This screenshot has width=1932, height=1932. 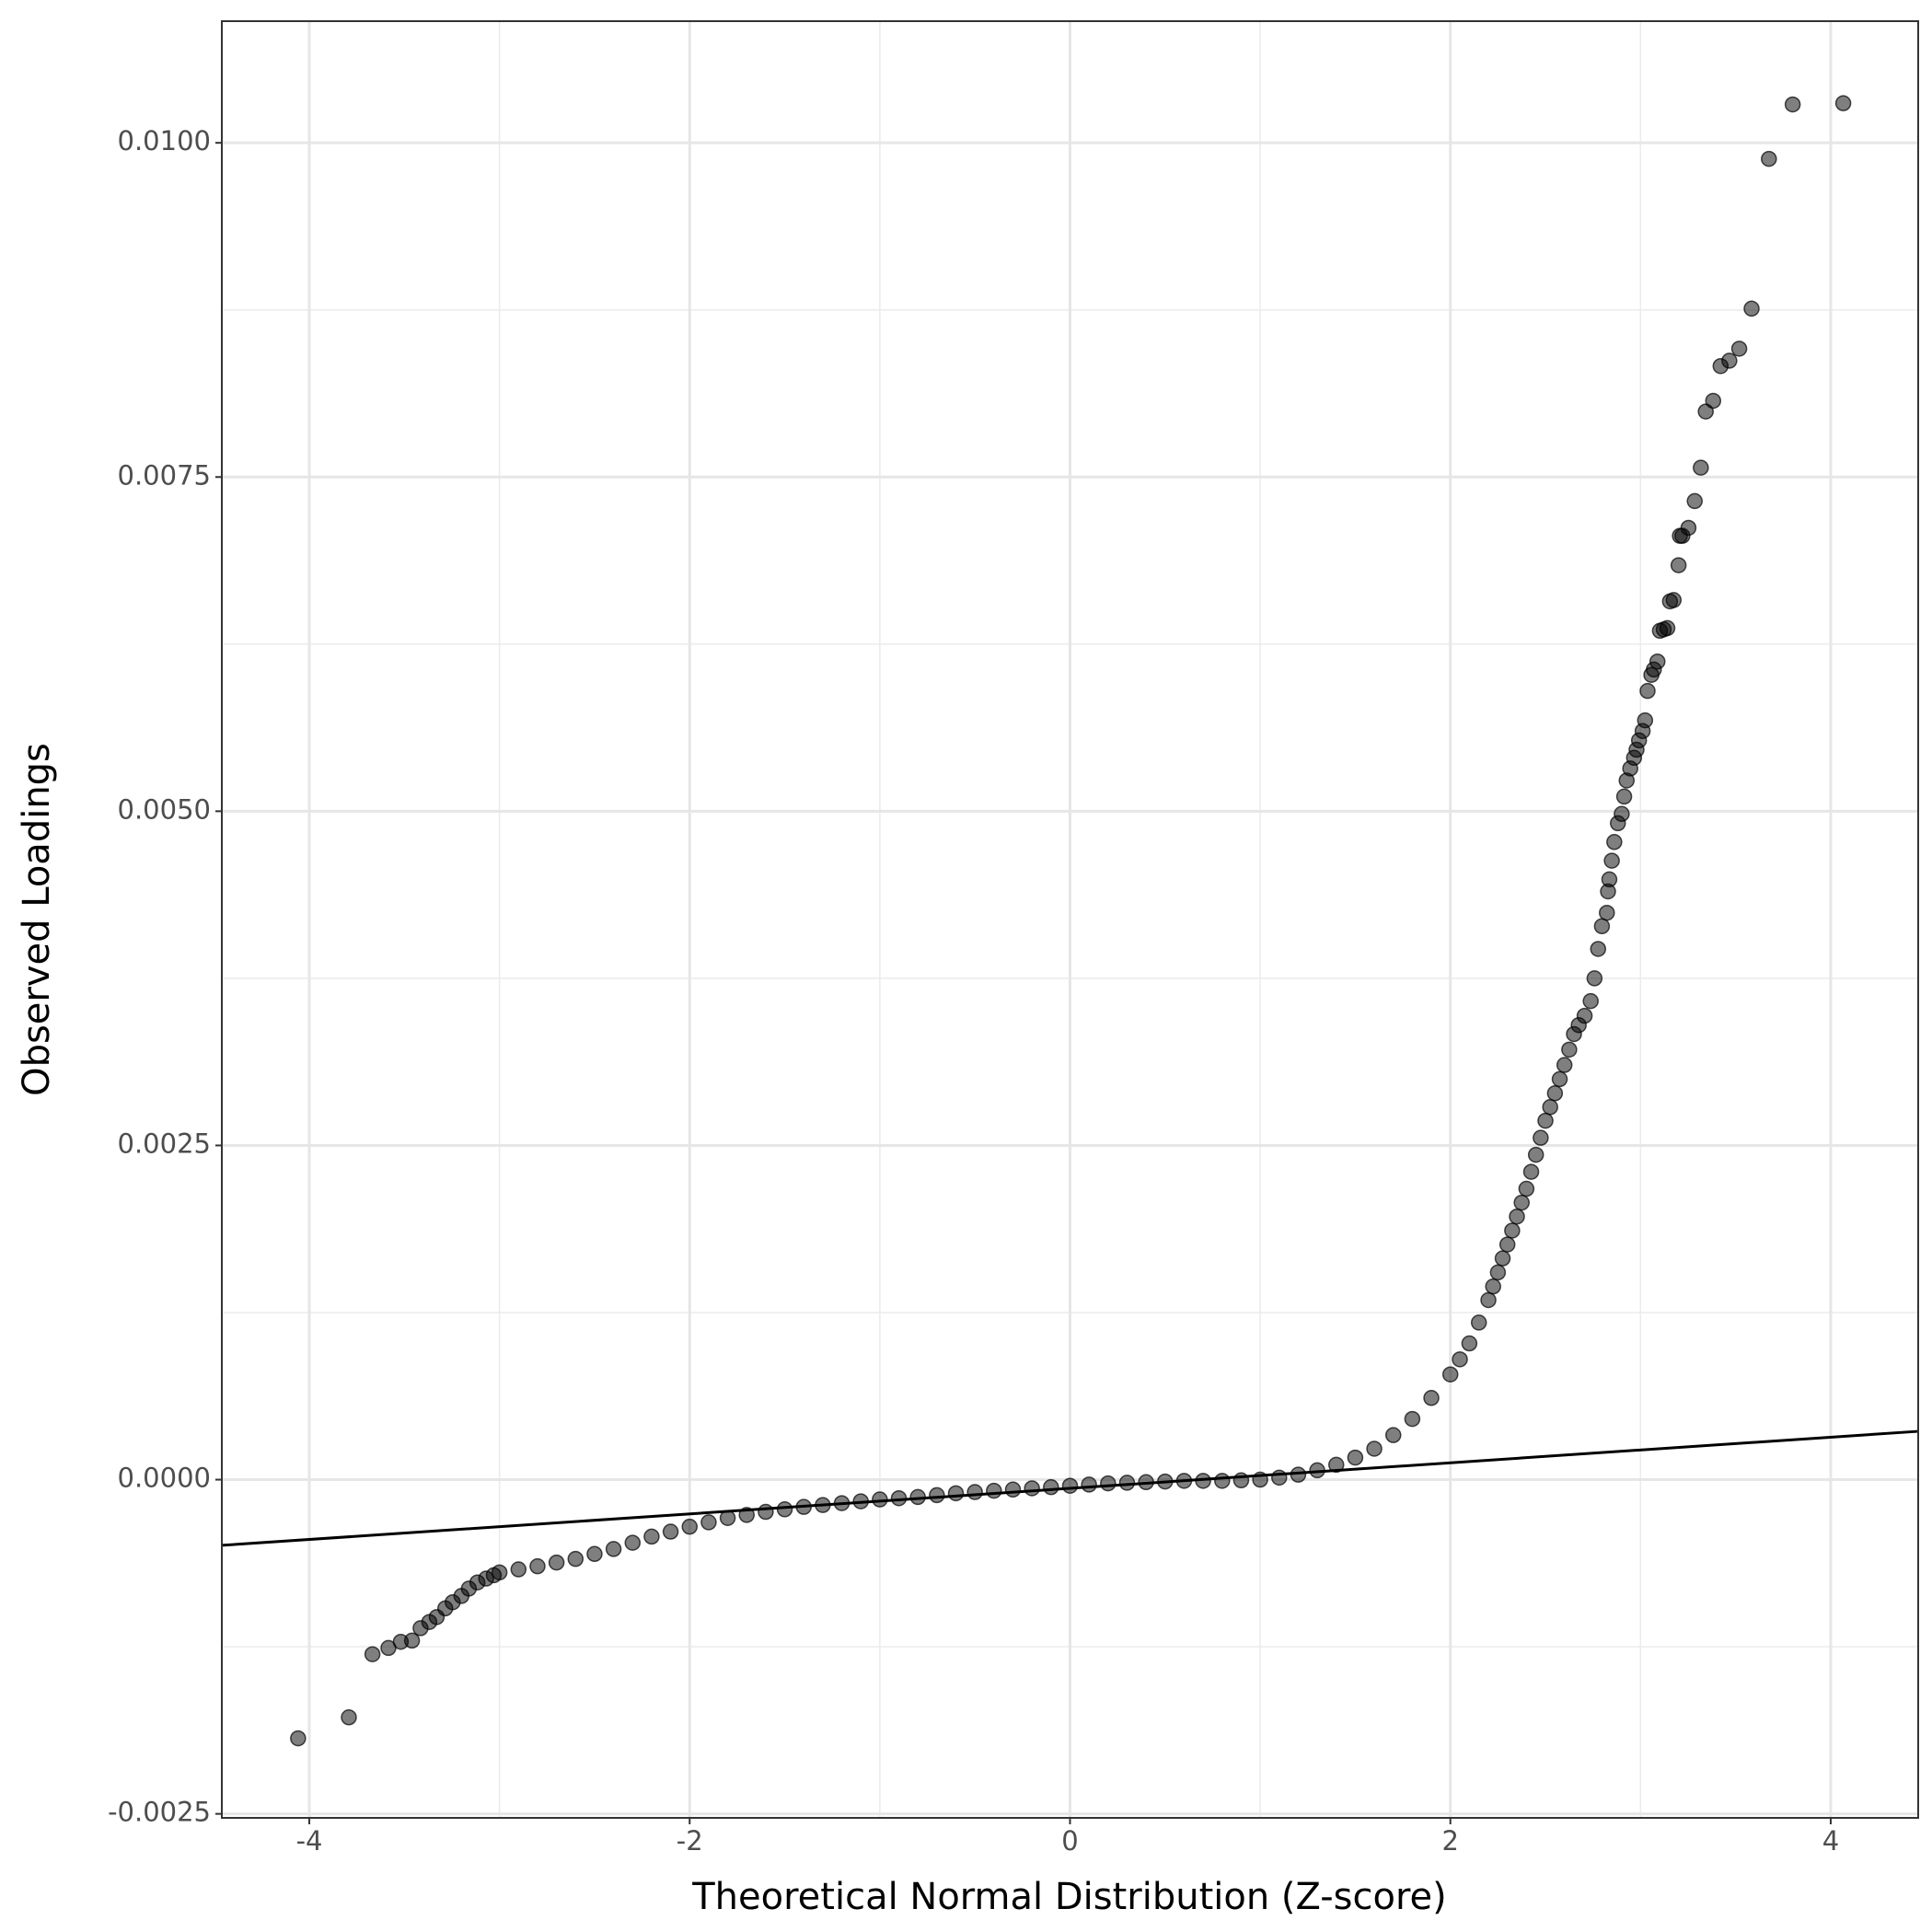 What do you see at coordinates (1070, 1841) in the screenshot?
I see `x-tick-label: 0` at bounding box center [1070, 1841].